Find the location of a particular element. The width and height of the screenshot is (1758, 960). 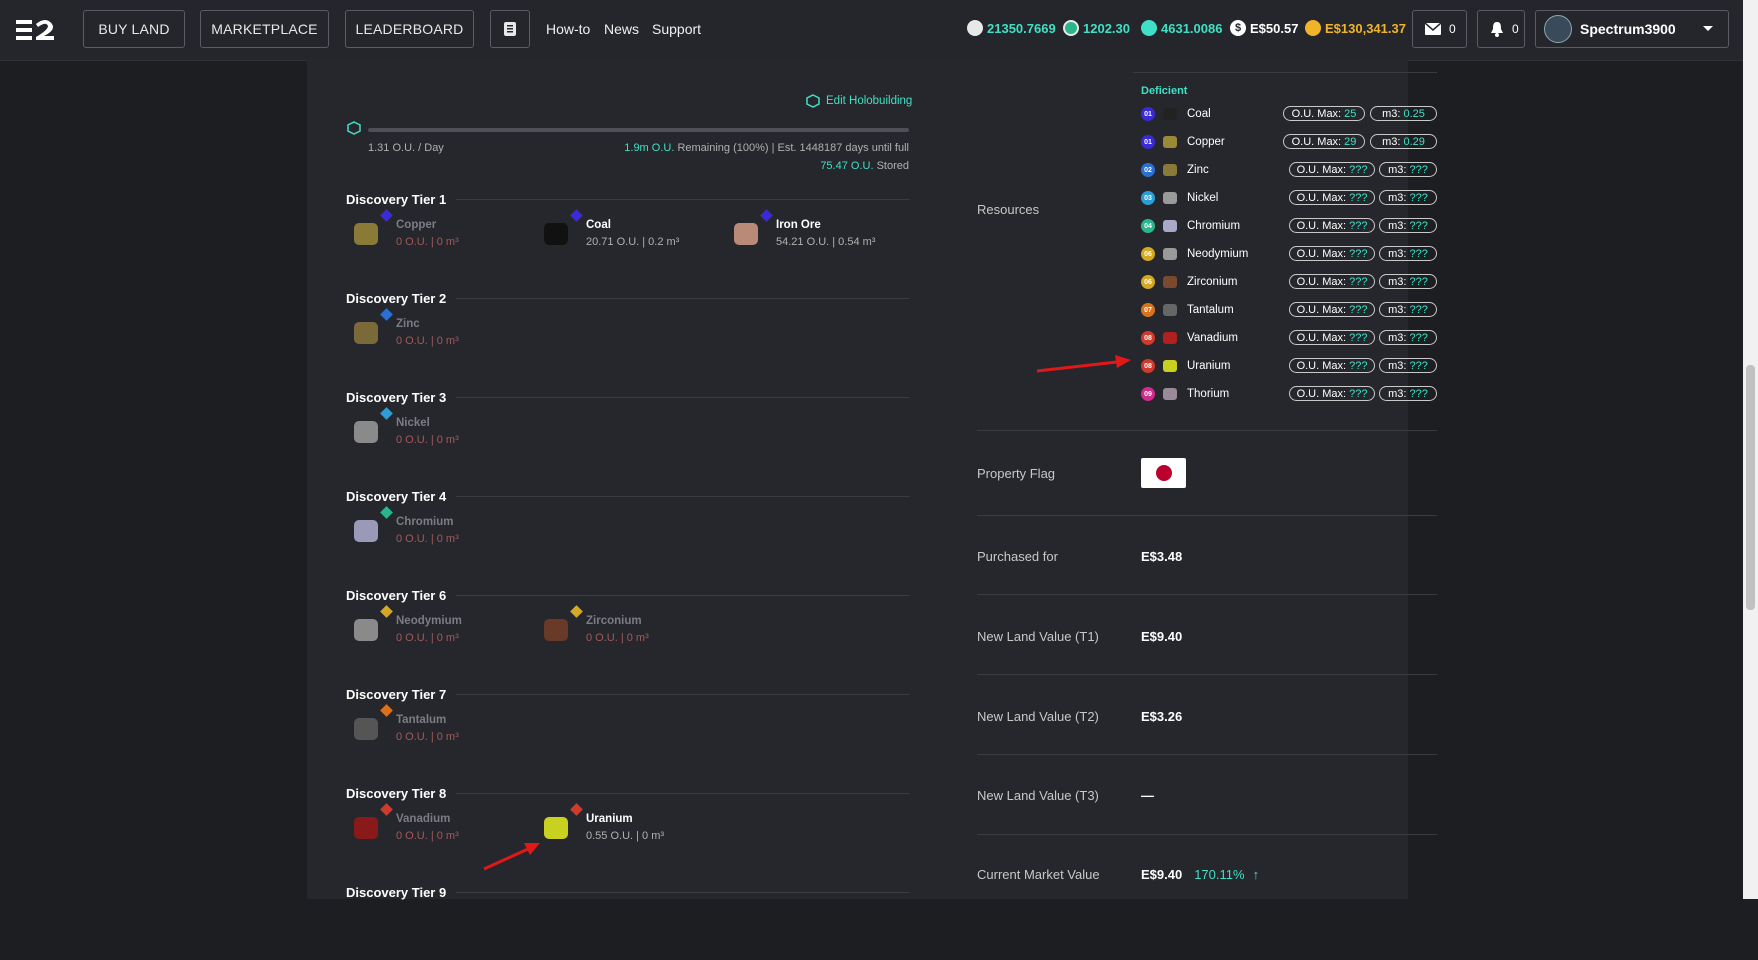

marketplace-button: MARKETPLACE is located at coordinates (264, 29).